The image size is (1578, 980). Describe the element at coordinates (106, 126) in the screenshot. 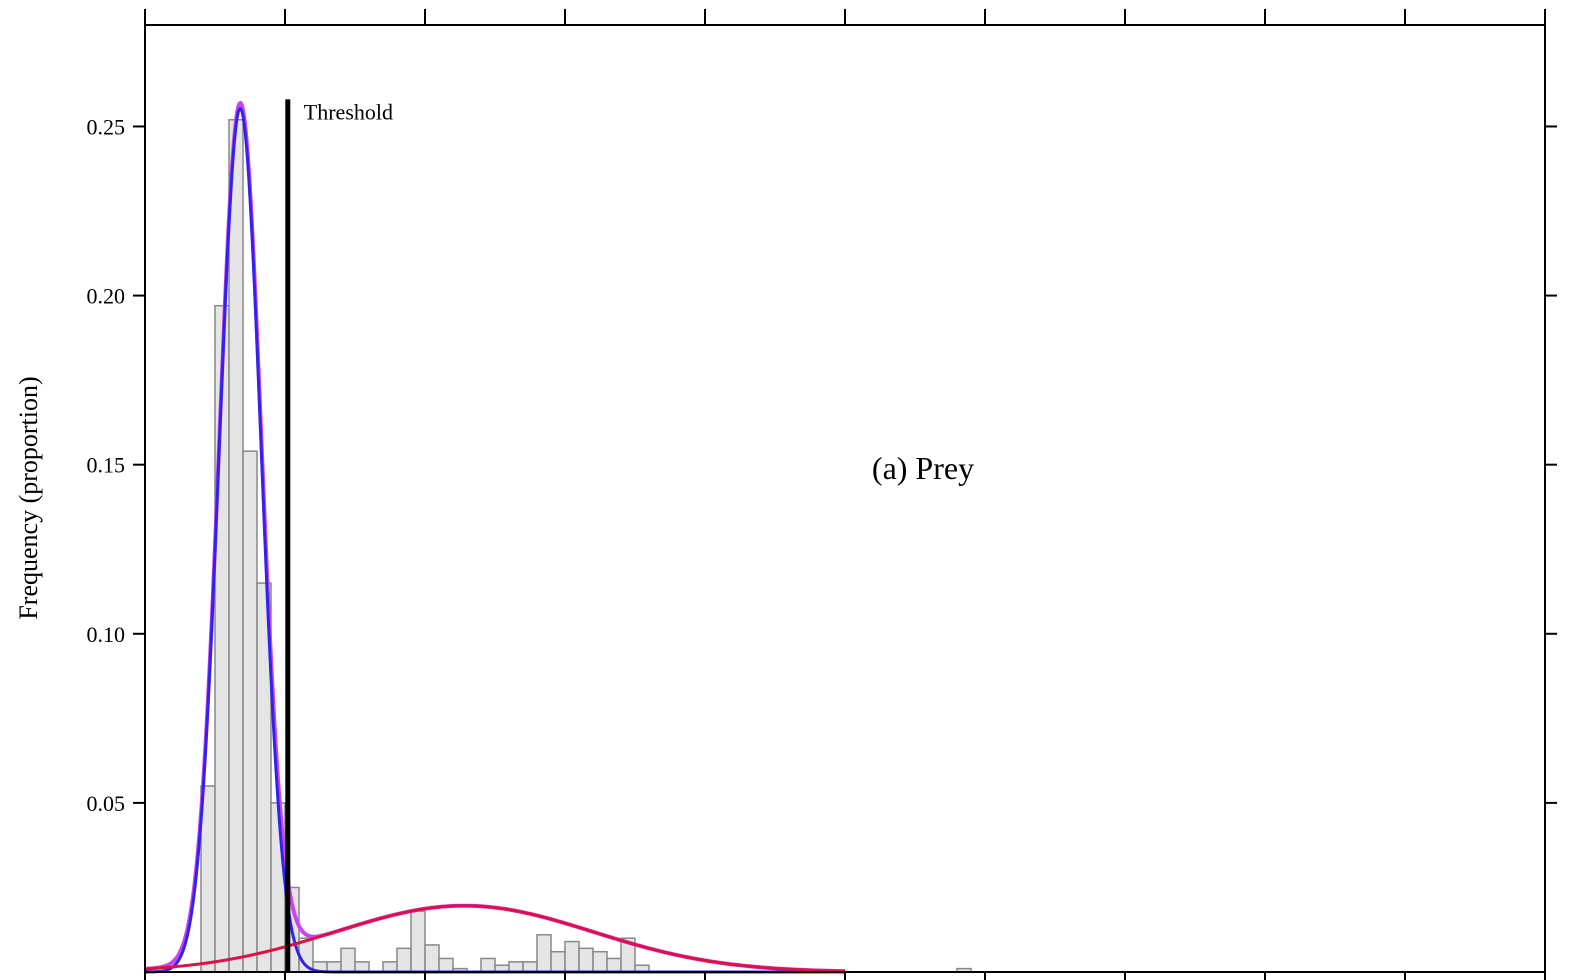

I see `y-tick-label-4: 0.25` at that location.